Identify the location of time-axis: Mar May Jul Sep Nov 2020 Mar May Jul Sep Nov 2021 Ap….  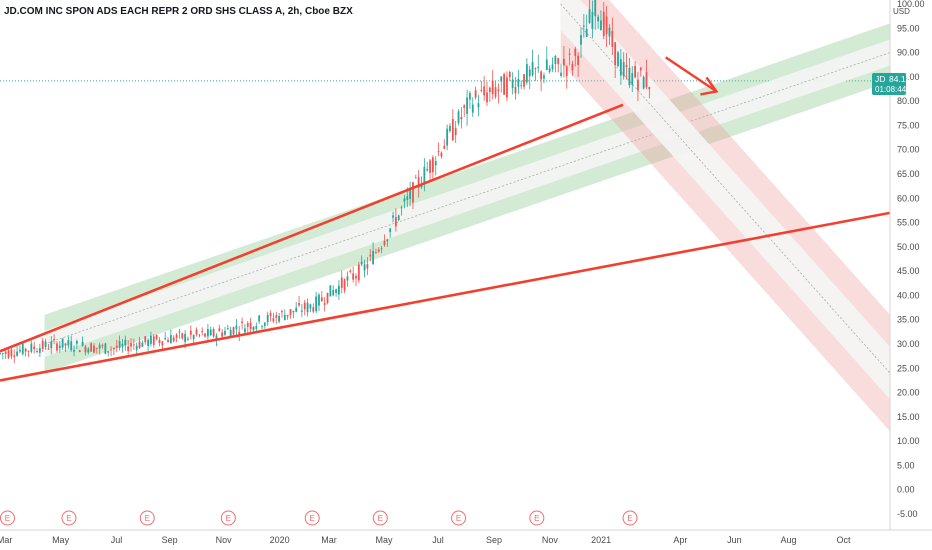
(466, 537).